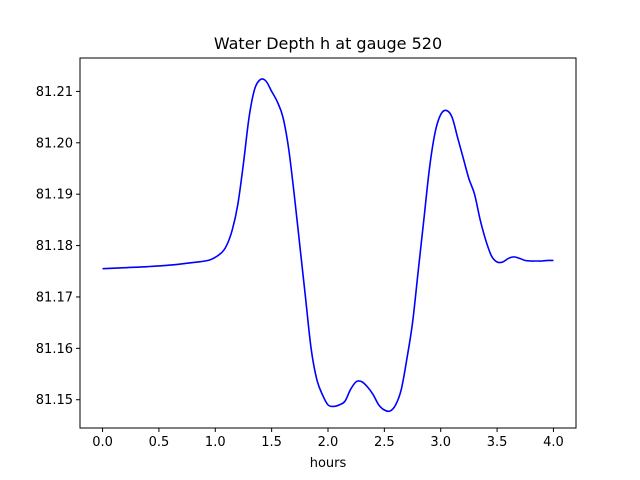  Describe the element at coordinates (54, 246) in the screenshot. I see `y-tick-label: 81.18` at that location.